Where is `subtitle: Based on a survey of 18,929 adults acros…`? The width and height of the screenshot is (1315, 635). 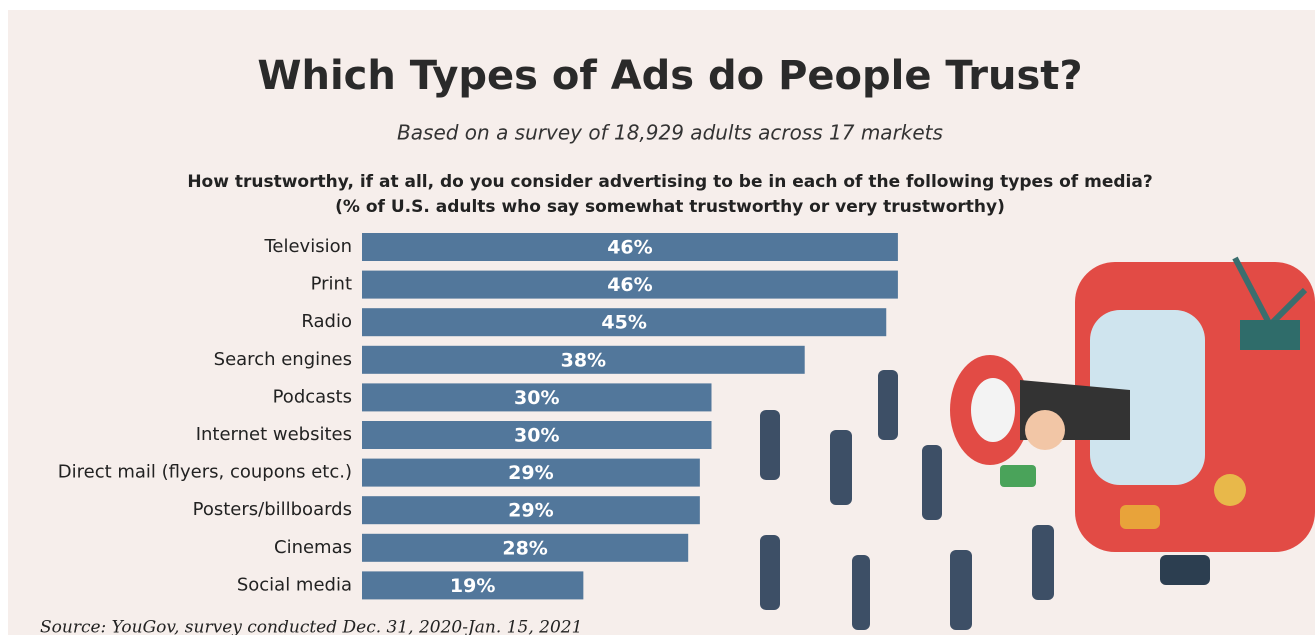
subtitle: Based on a survey of 18,929 adults acros… is located at coordinates (670, 133).